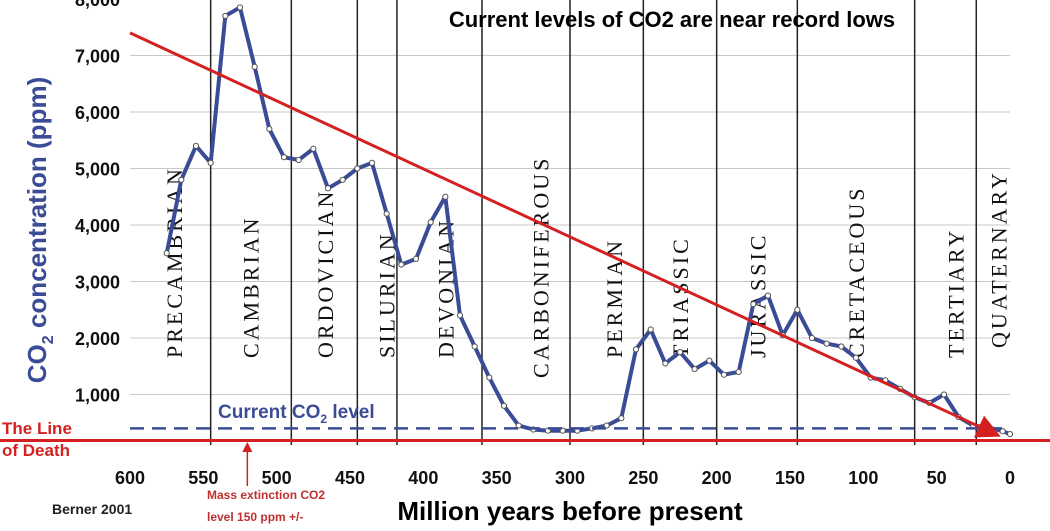  What do you see at coordinates (97, 5) in the screenshot?
I see `y-tick-label: 8,000` at bounding box center [97, 5].